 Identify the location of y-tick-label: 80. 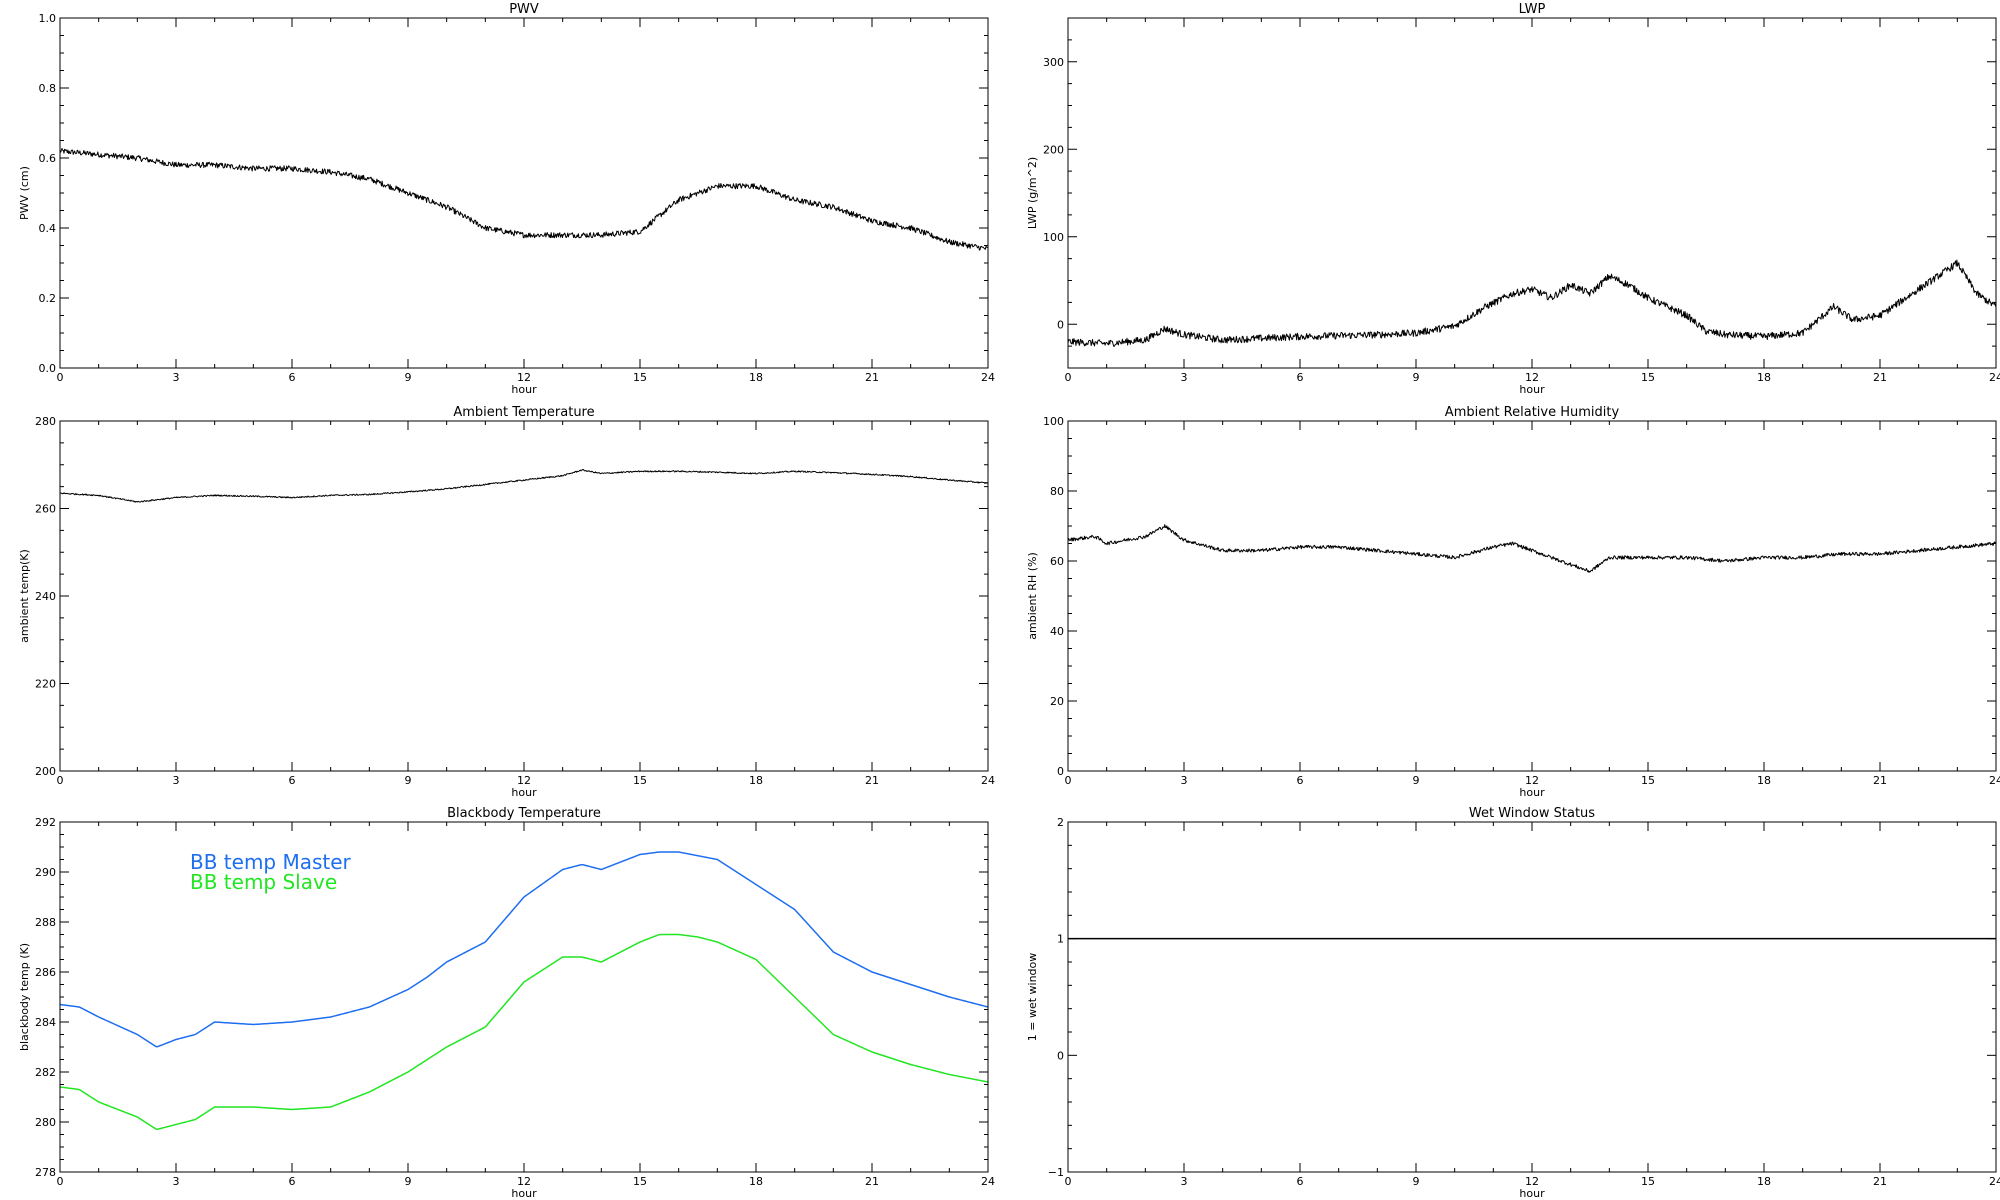
(1057, 491).